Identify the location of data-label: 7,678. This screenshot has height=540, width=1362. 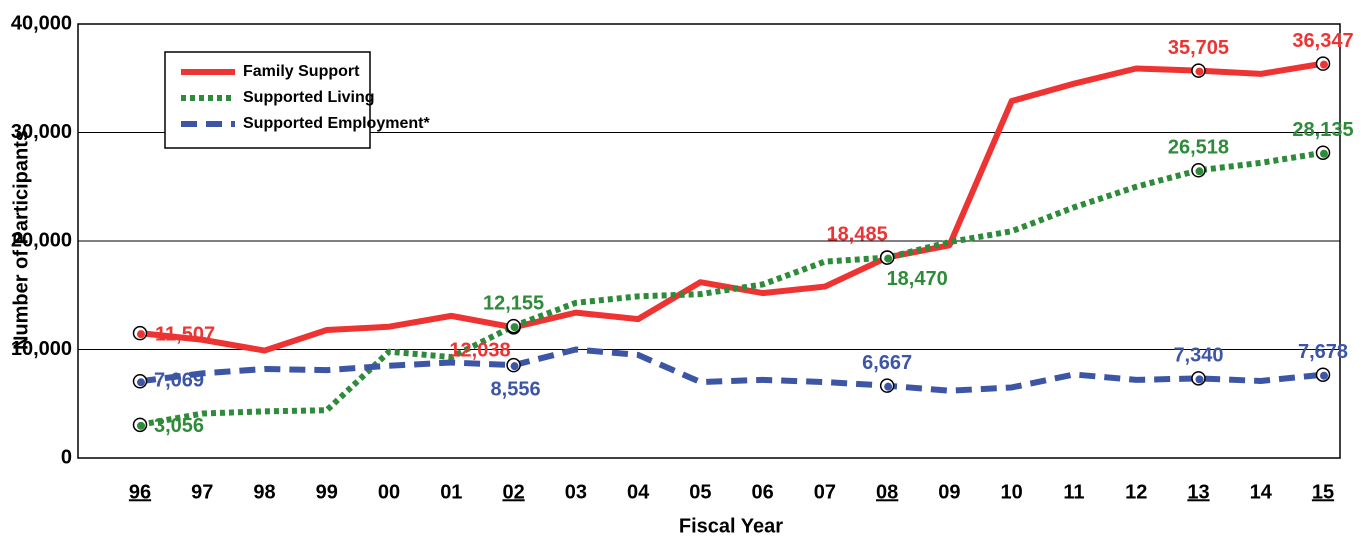
(1323, 352).